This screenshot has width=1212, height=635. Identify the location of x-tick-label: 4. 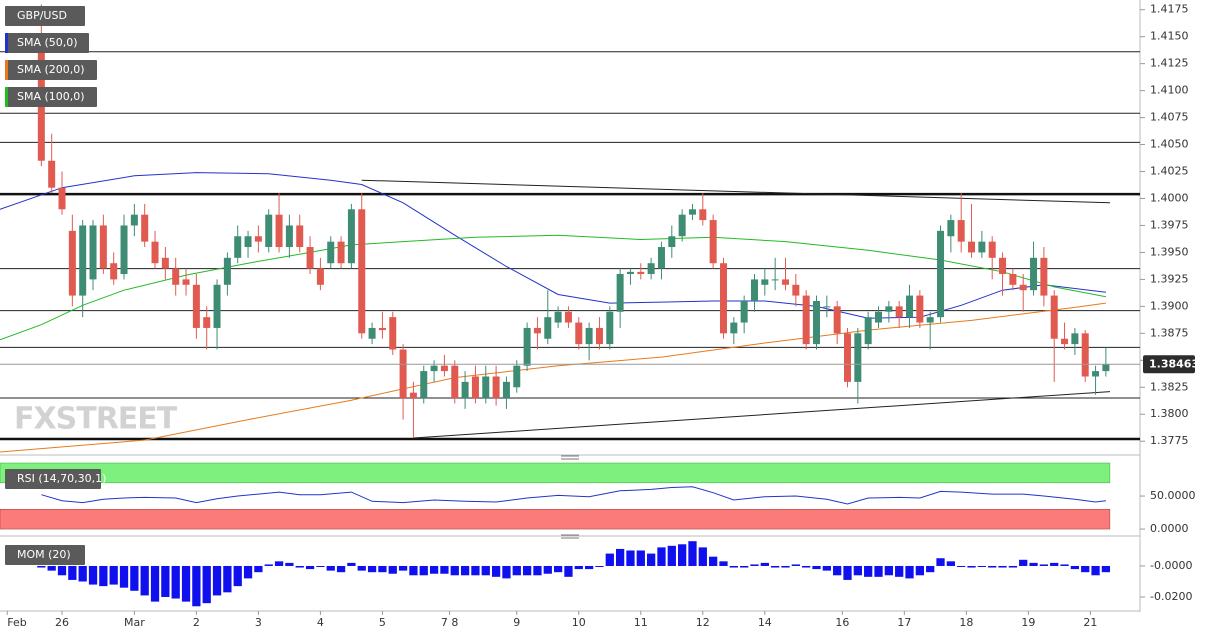
(320, 622).